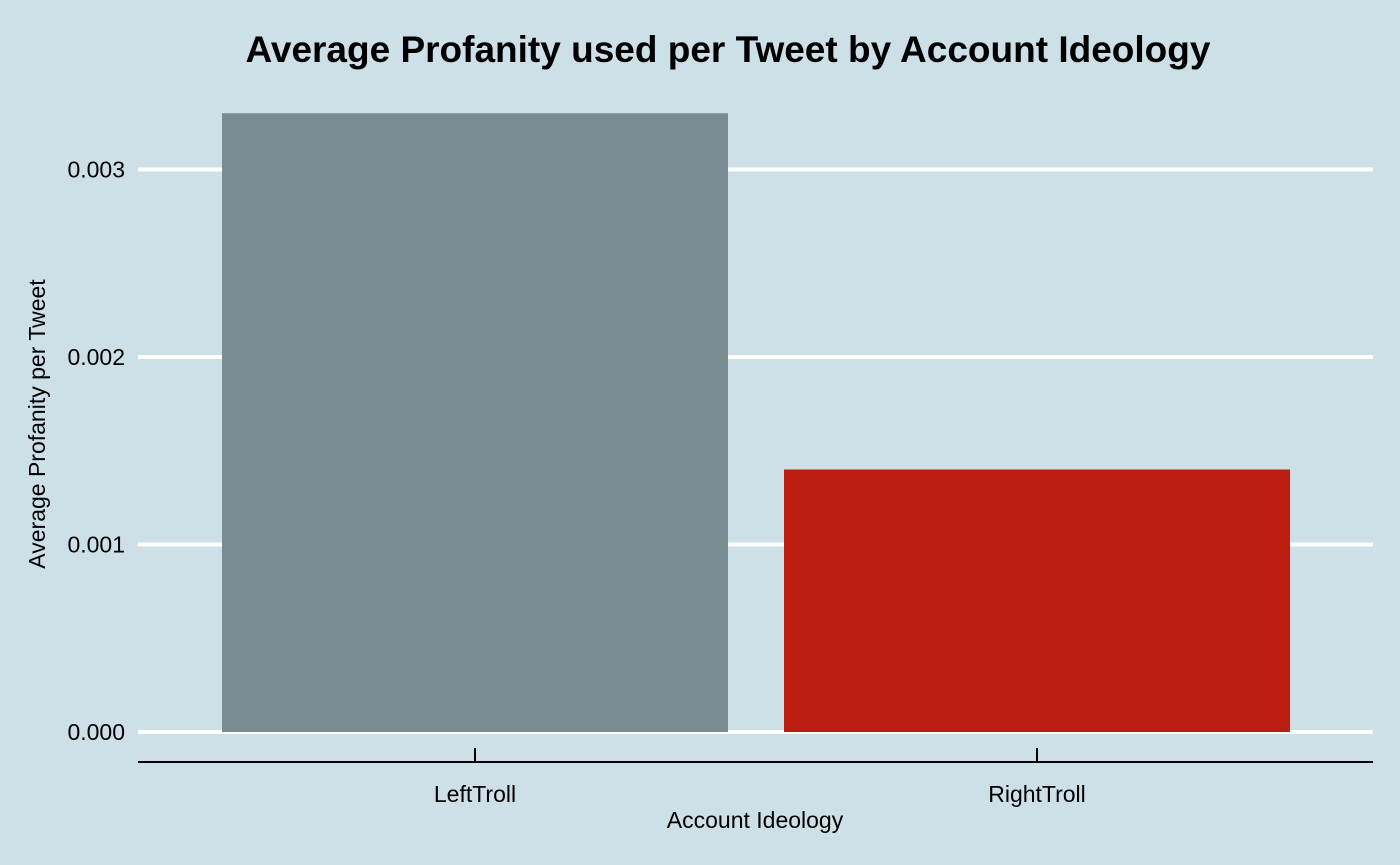 The width and height of the screenshot is (1400, 865). Describe the element at coordinates (96, 545) in the screenshot. I see `y-tick-label: 0.001` at that location.